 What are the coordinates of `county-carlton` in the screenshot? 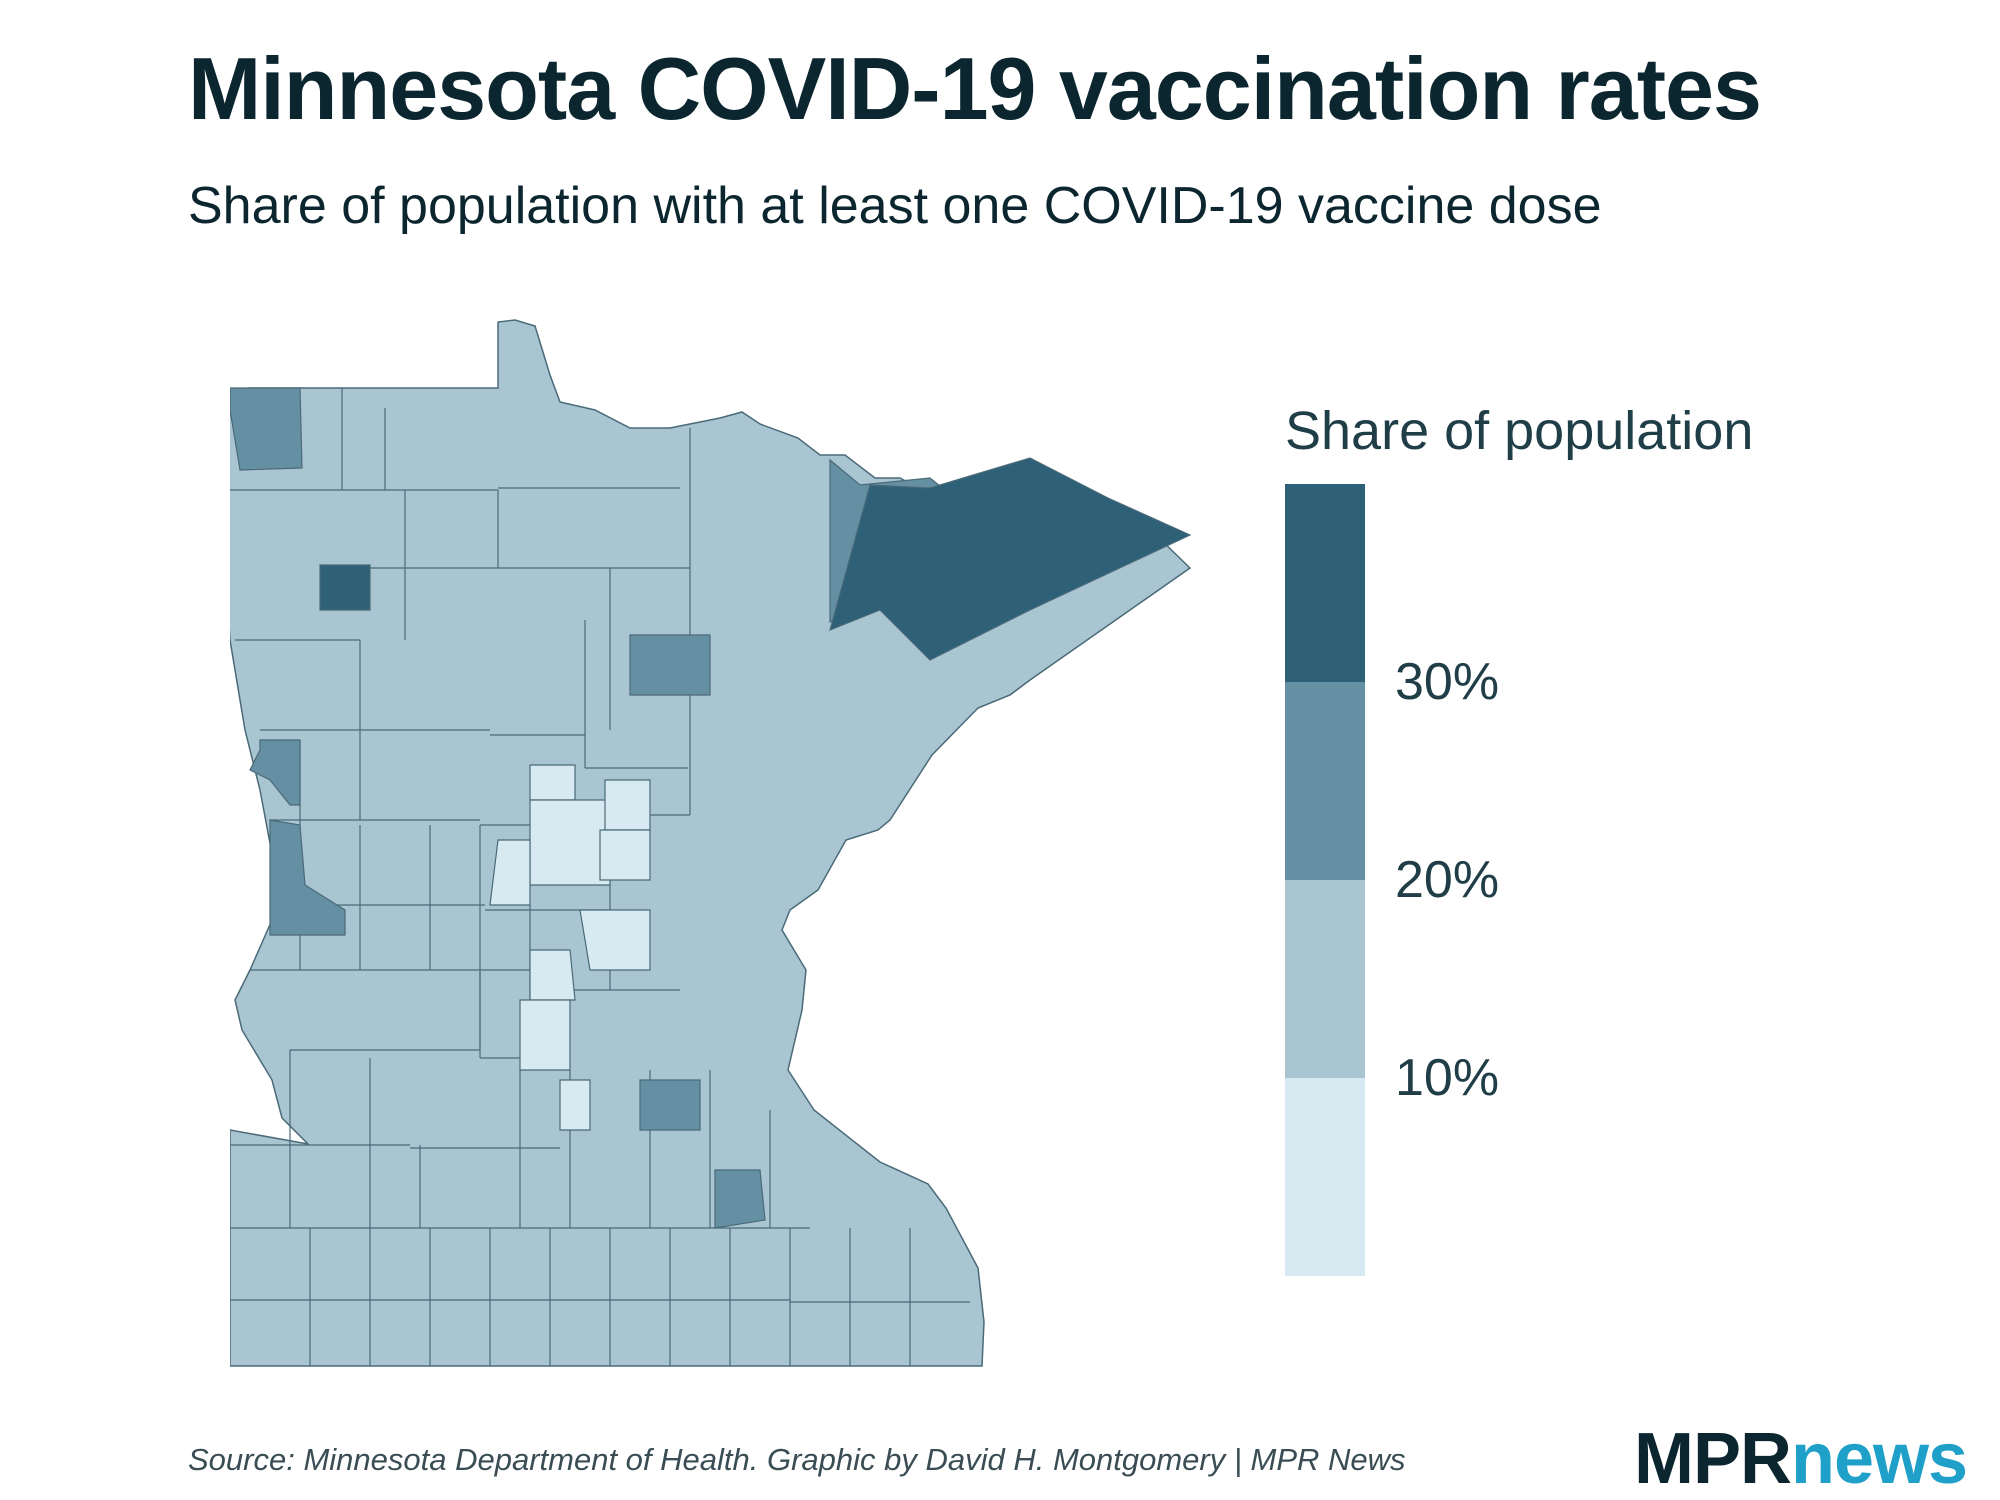 It's located at (670, 665).